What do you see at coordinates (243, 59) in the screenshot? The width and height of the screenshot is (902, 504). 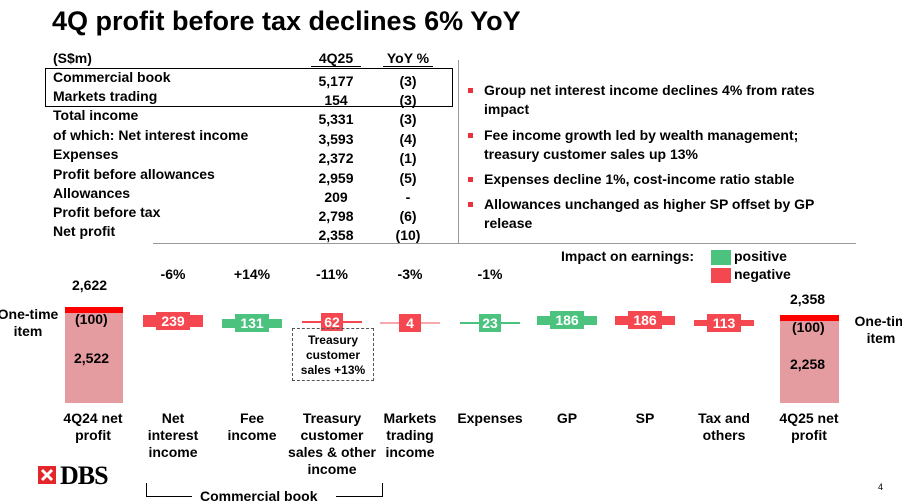 I see `table-header: (S$m) 4Q25 YoY %` at bounding box center [243, 59].